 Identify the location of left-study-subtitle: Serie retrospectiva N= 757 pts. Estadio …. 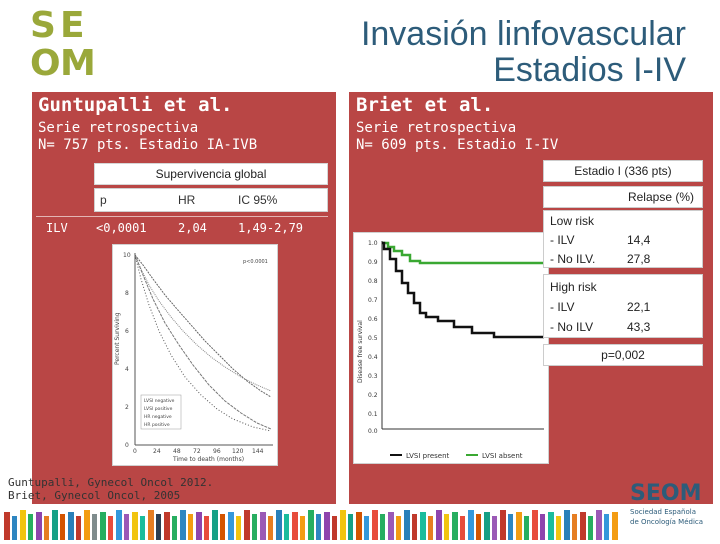
(147, 137).